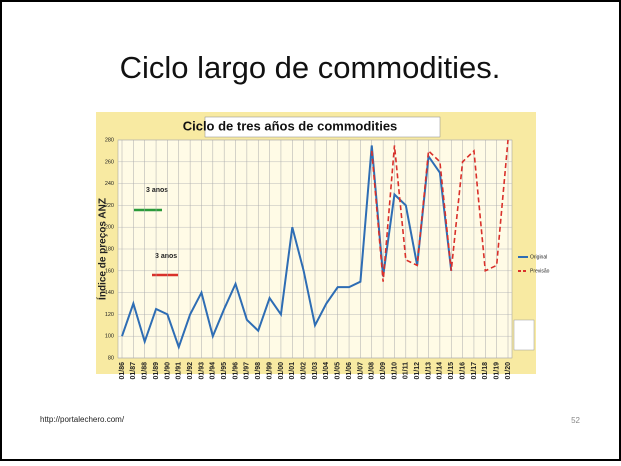 Image resolution: width=621 pixels, height=466 pixels. I want to click on chart-title-box, so click(322, 127).